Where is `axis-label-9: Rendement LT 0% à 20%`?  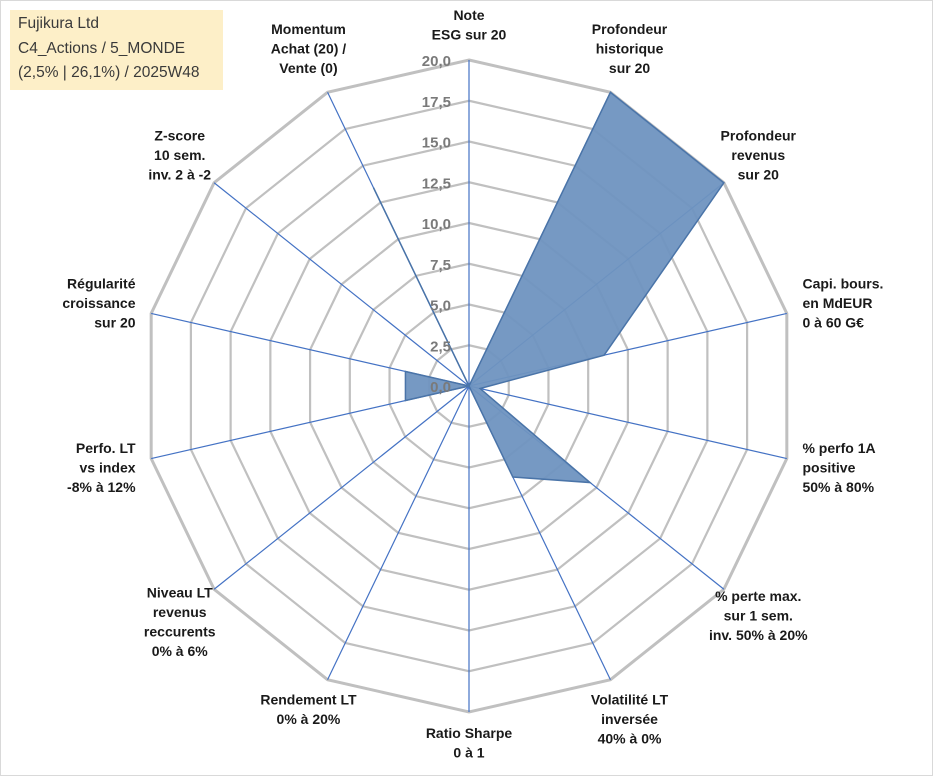
axis-label-9: Rendement LT 0% à 20% is located at coordinates (308, 709).